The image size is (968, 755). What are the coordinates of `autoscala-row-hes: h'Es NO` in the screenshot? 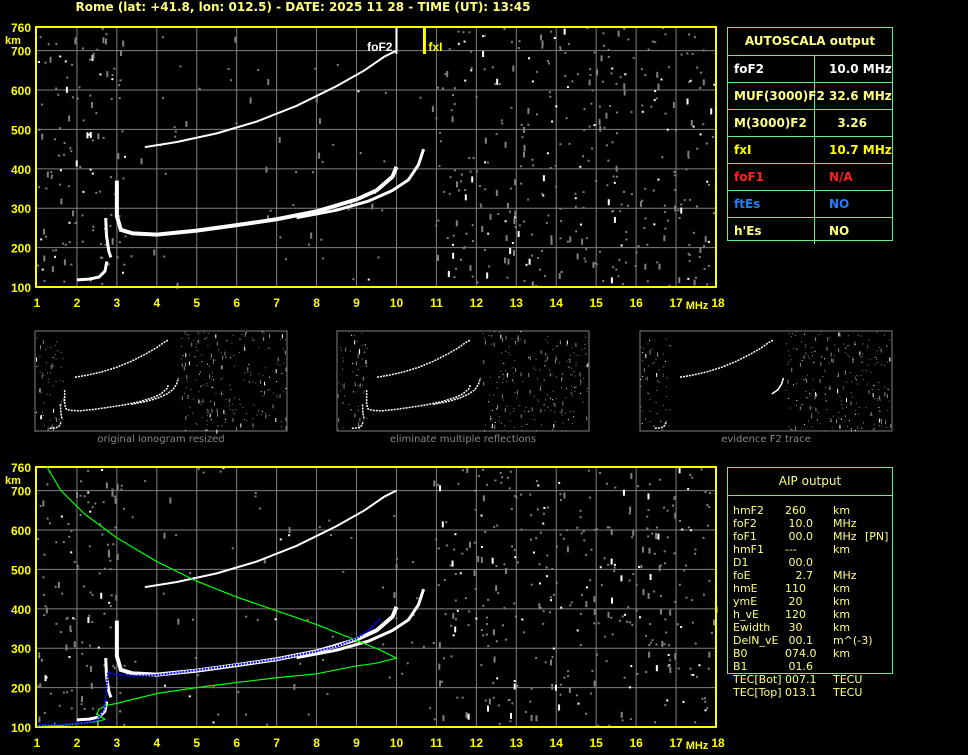 It's located at (810, 231).